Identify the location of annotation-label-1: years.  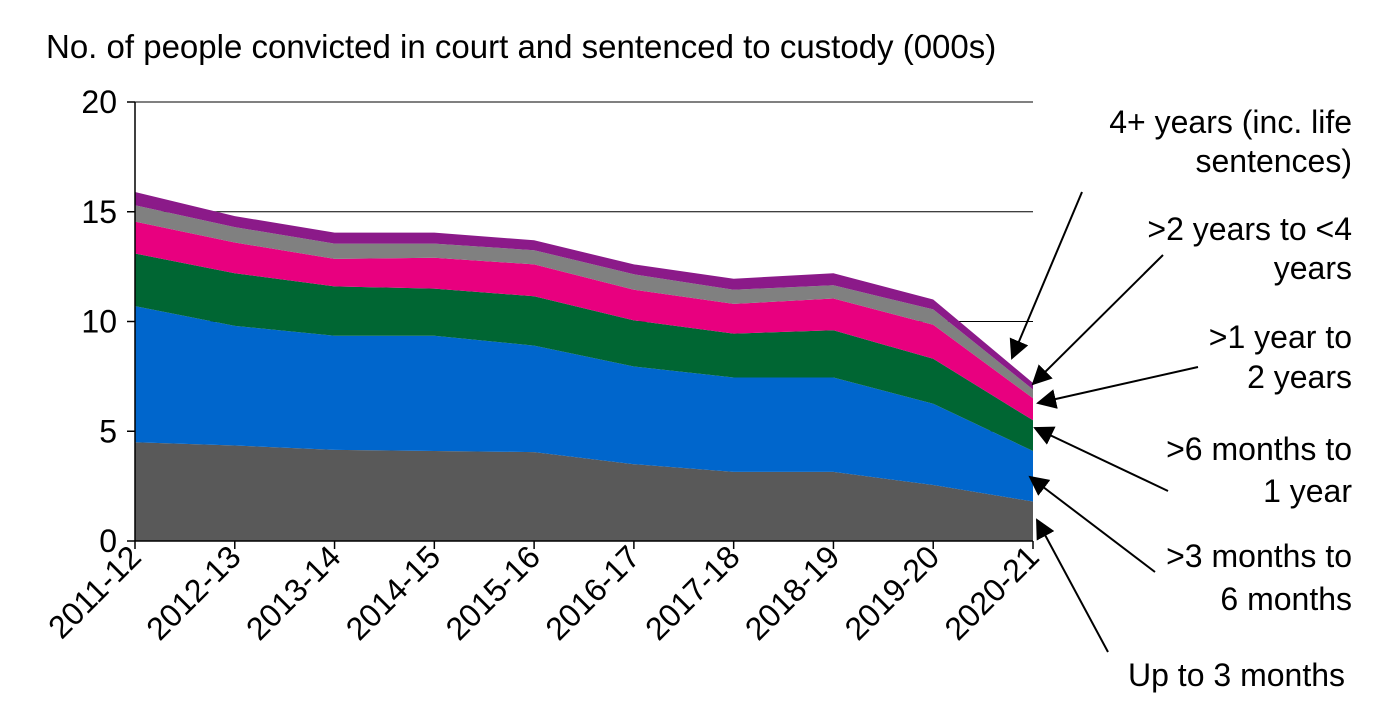
(1313, 268).